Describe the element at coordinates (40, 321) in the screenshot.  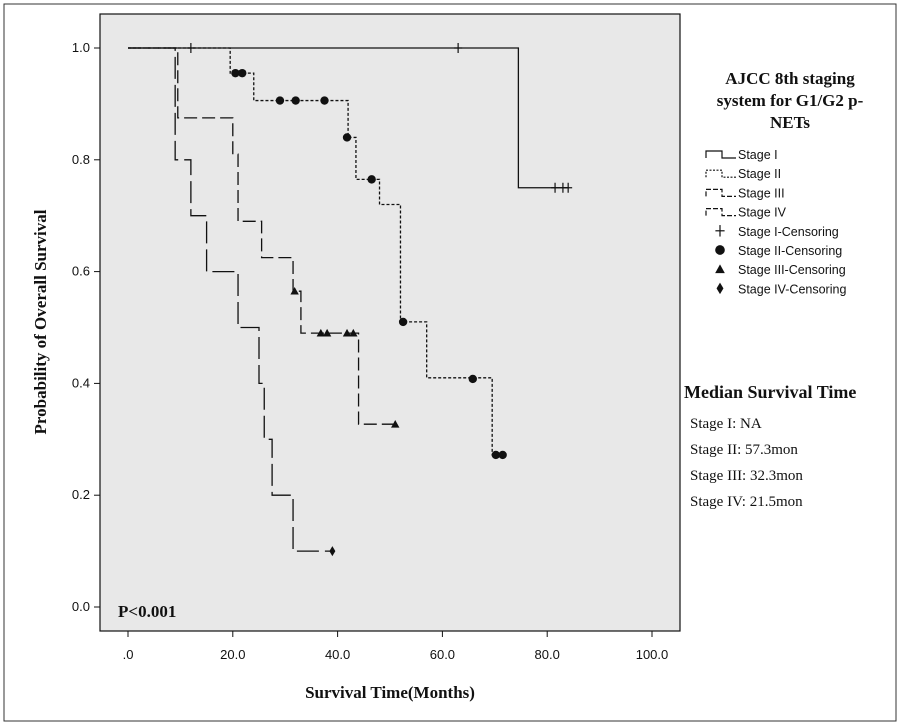
I see `y-axis-label: Probability of Overall Survival` at that location.